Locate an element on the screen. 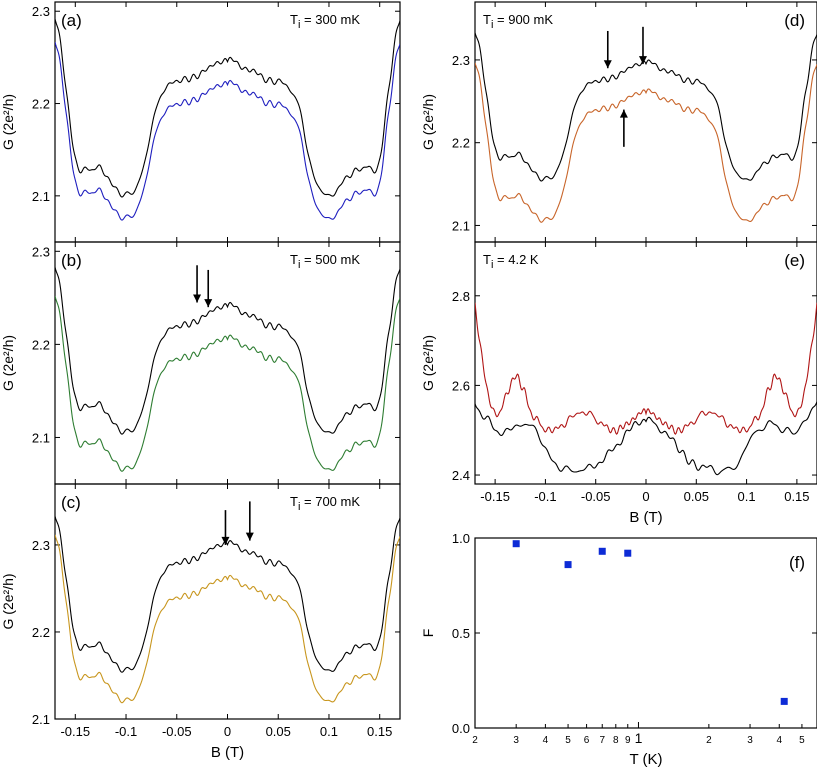 This screenshot has height=770, width=817. plot-frame-a is located at coordinates (227, 122).